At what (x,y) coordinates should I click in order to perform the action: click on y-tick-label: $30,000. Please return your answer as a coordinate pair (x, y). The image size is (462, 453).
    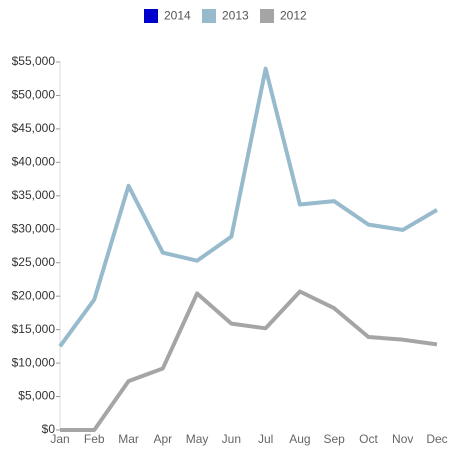
    Looking at the image, I should click on (34, 228).